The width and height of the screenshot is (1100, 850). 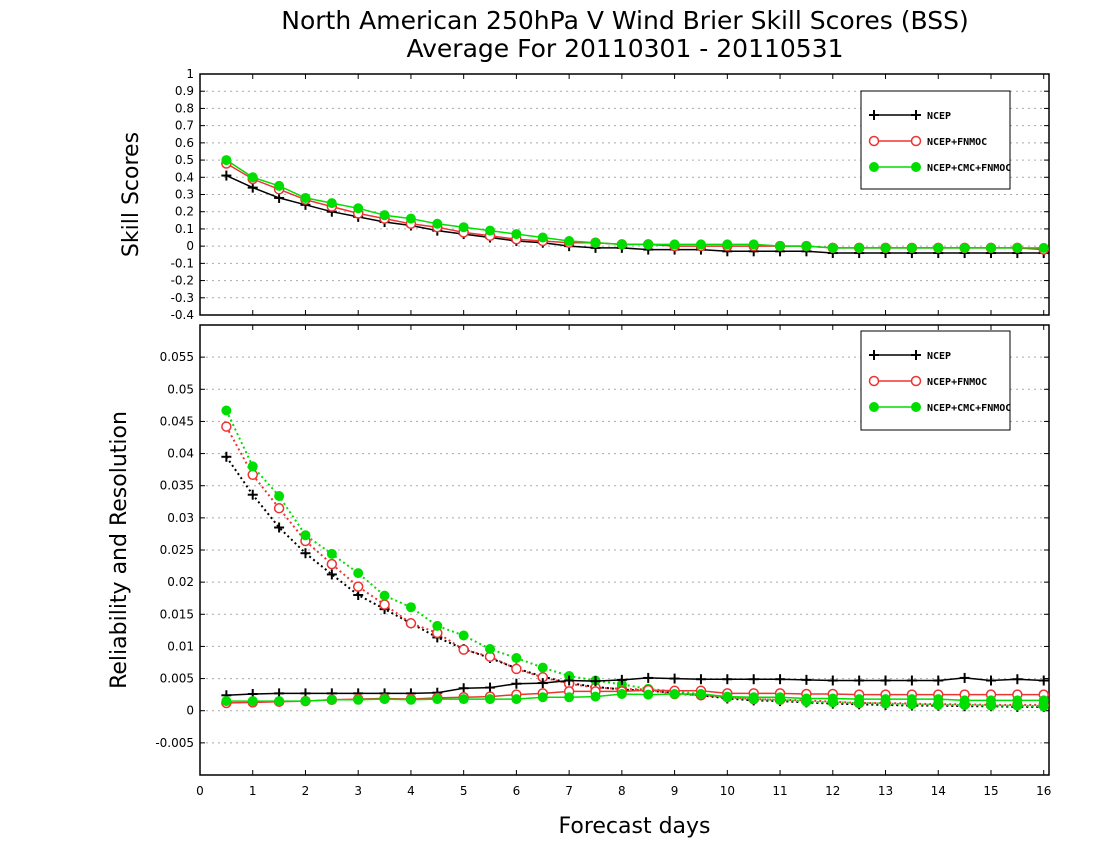 I want to click on x-tick-label: 7, so click(x=569, y=791).